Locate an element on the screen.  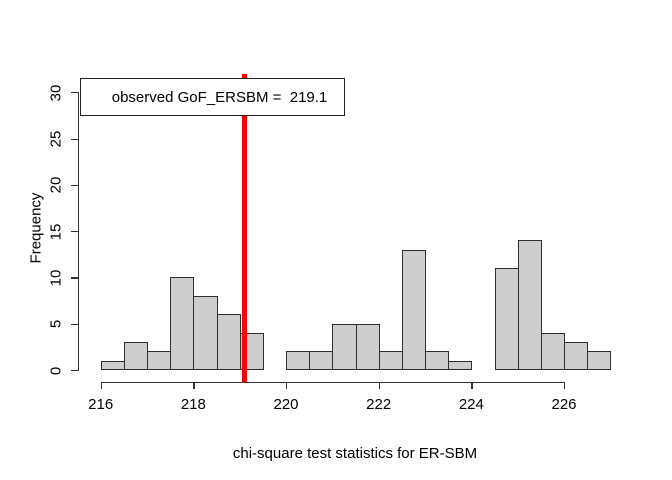
x-axis-title: chi-square test statistics for ER-SBM is located at coordinates (355, 453).